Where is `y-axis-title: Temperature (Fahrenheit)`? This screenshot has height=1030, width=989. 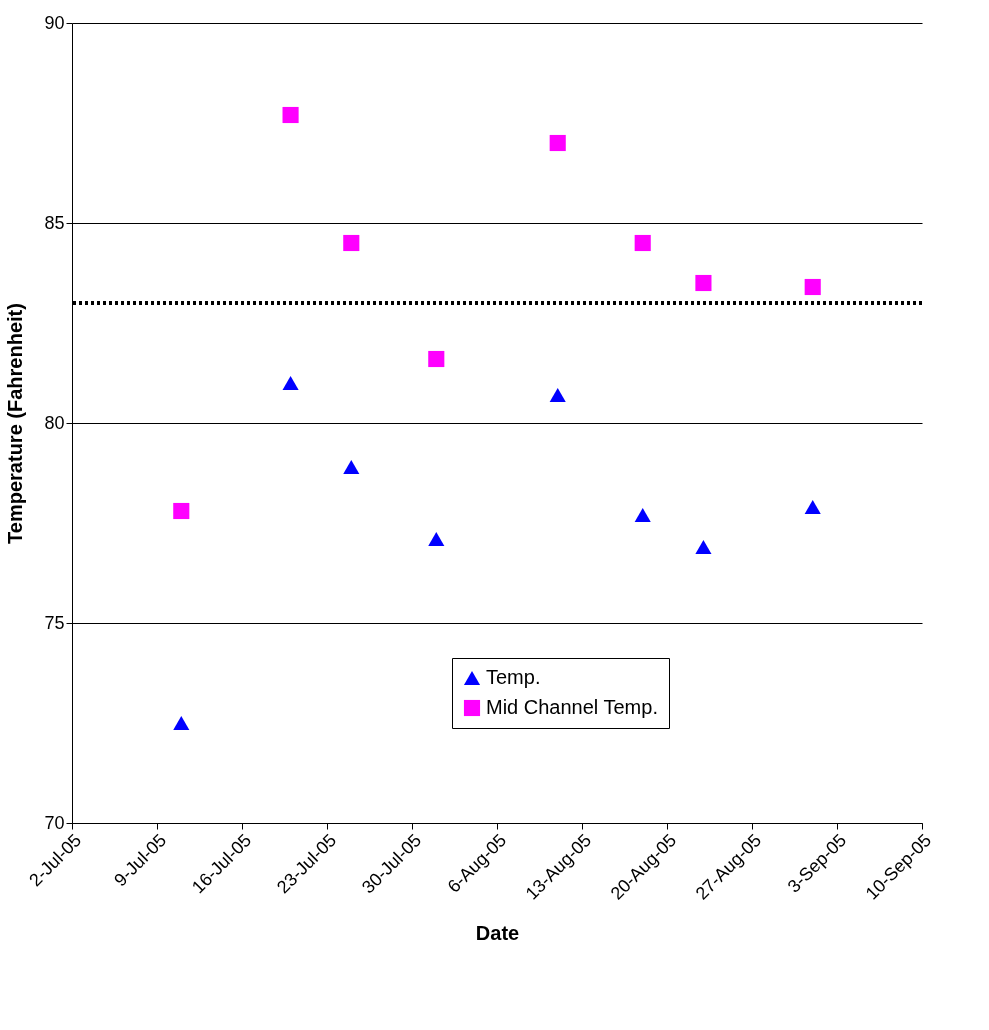
y-axis-title: Temperature (Fahrenheit) is located at coordinates (15, 423).